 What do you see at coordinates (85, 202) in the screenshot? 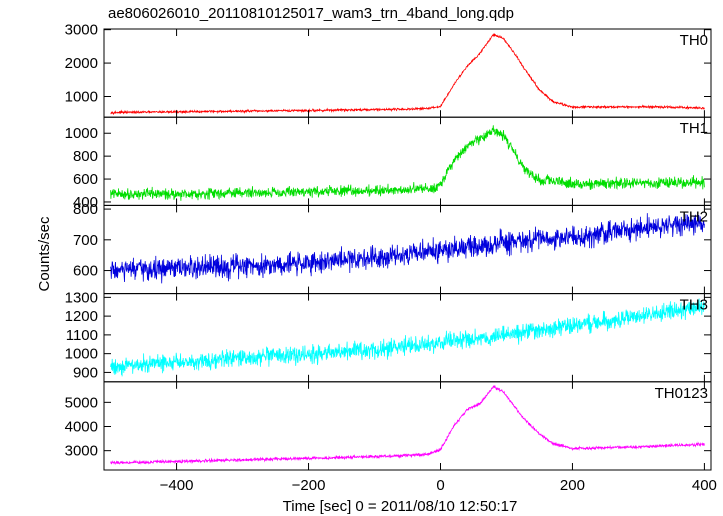
I see `y-tick-label: 400` at bounding box center [85, 202].